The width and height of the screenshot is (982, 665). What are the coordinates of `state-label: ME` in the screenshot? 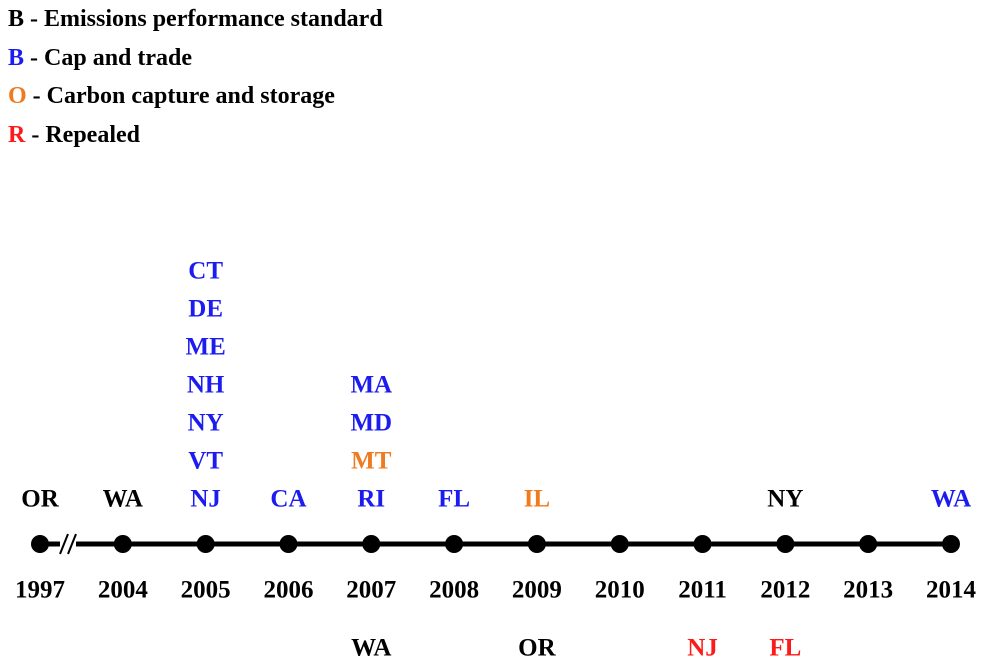 It's located at (205, 347).